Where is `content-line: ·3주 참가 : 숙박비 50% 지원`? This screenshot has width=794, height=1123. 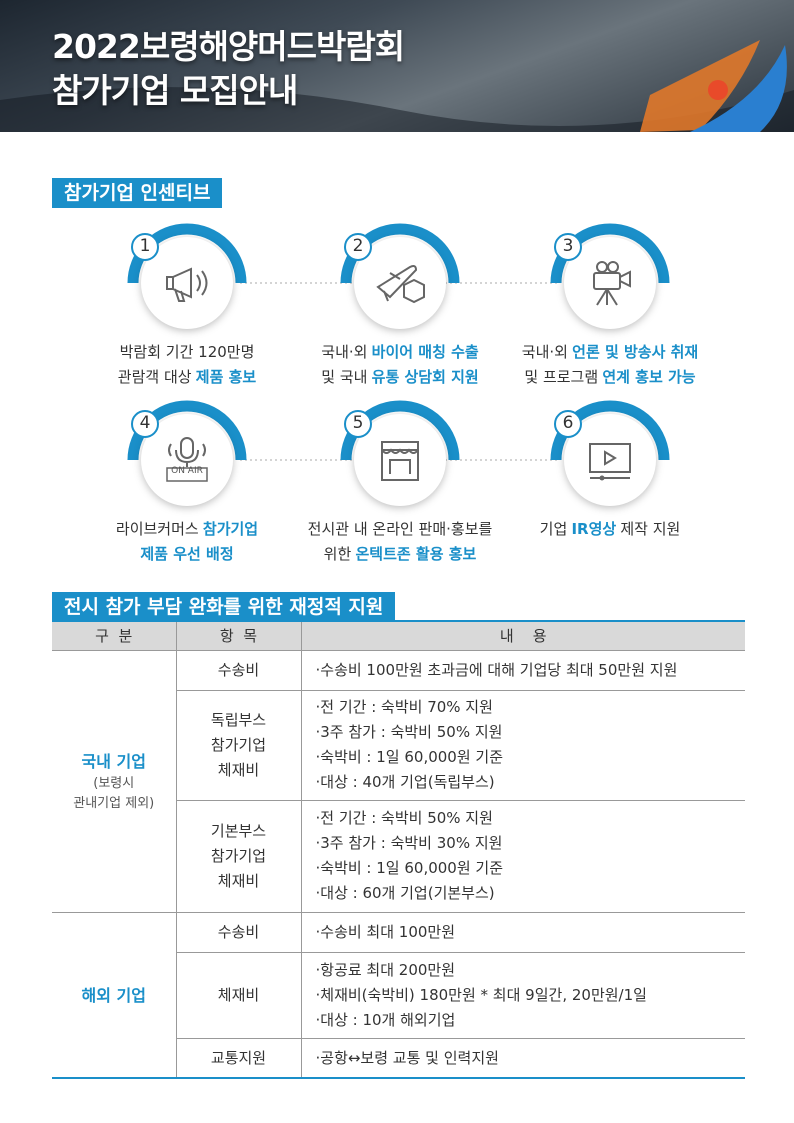
content-line: ·3주 참가 : 숙박비 50% 지원 is located at coordinates (409, 732).